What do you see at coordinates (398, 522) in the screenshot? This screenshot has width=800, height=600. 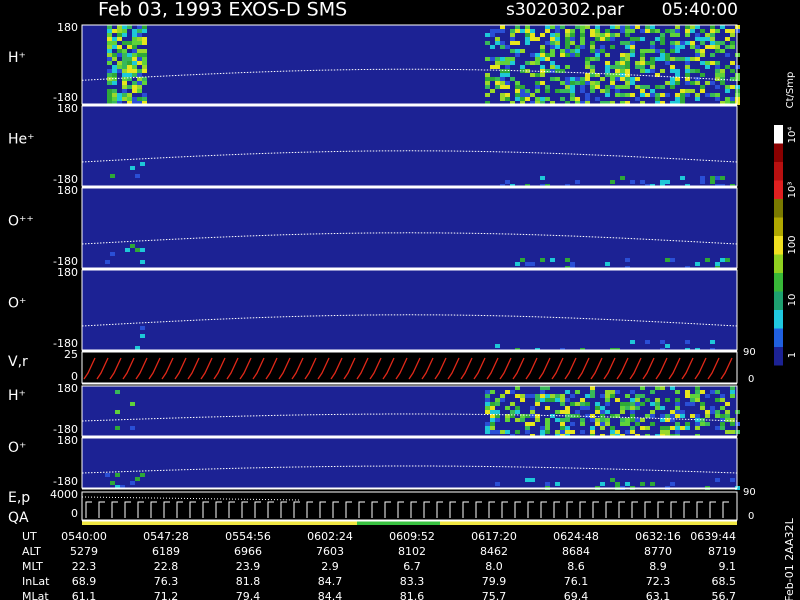 I see `qa-good` at bounding box center [398, 522].